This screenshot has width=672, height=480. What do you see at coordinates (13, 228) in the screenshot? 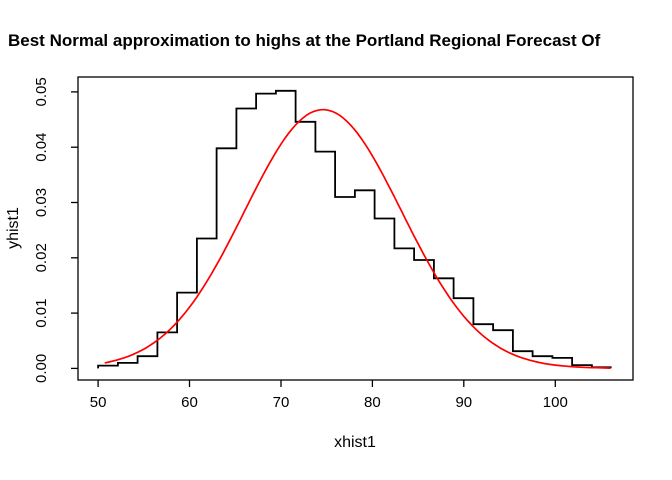
I see `y-axis-title: yhist1` at bounding box center [13, 228].